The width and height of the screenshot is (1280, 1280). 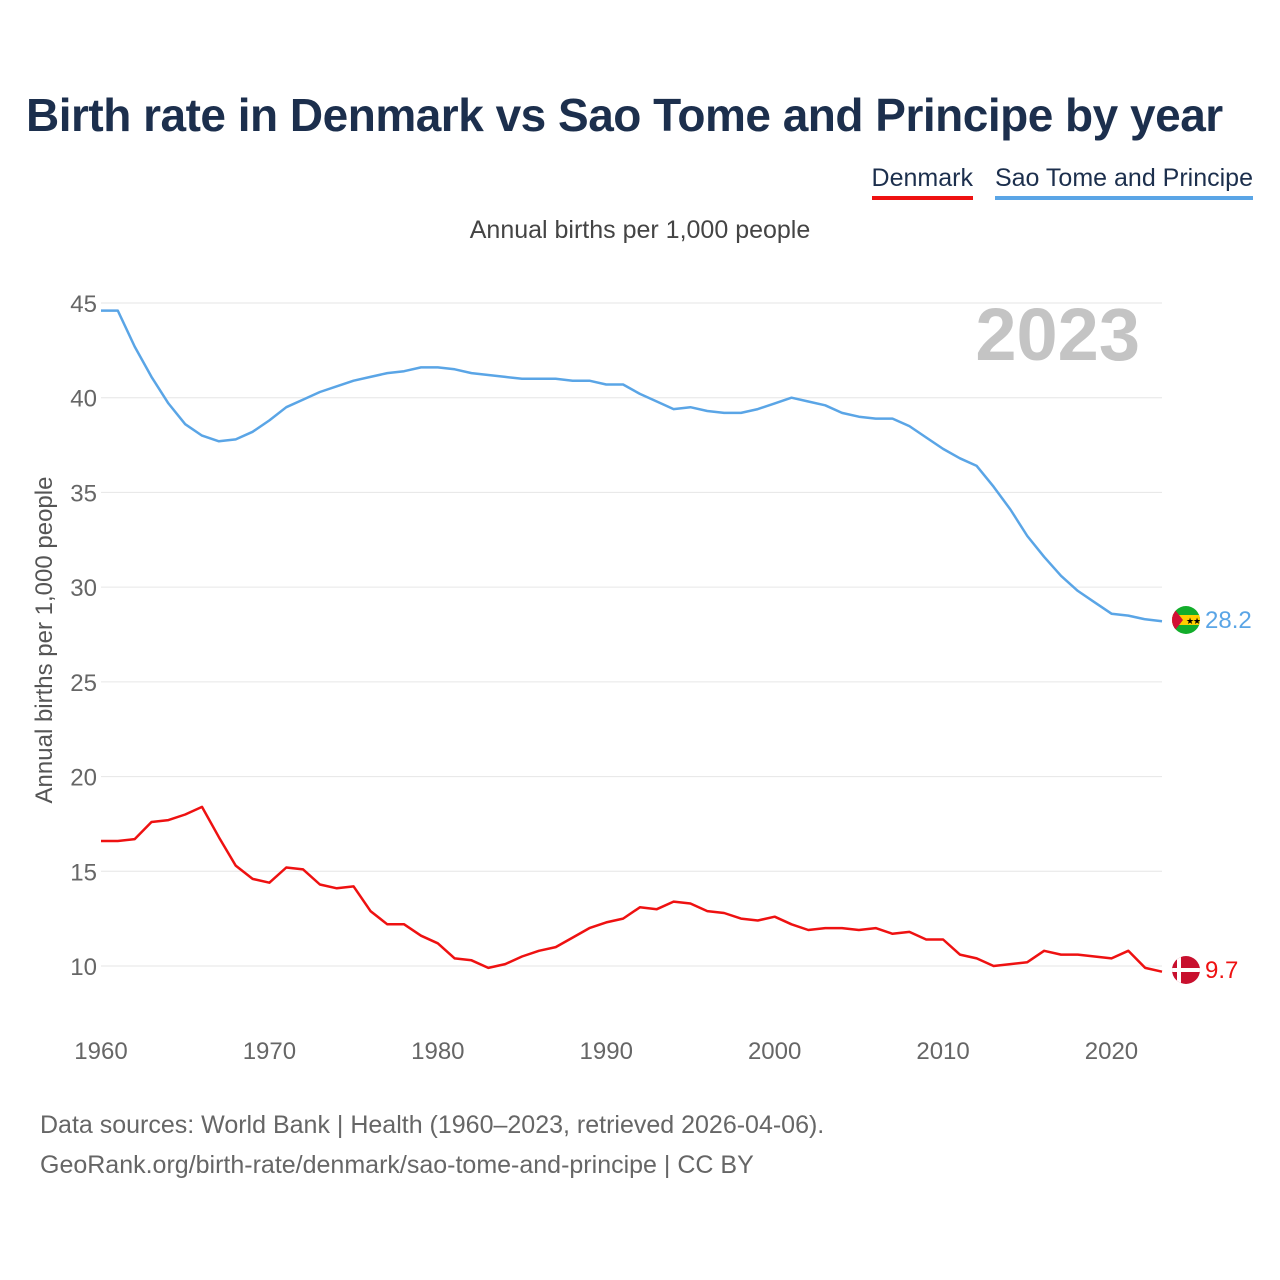 I want to click on y-tick-label: 40, so click(x=83, y=399).